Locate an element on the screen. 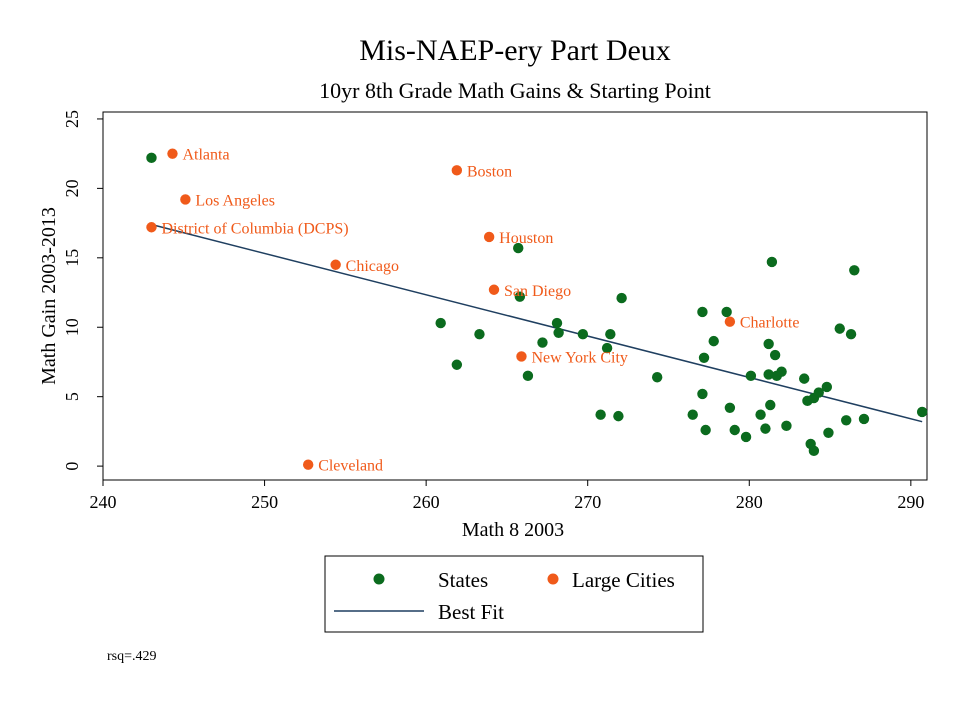 The image size is (960, 720). legend-states-label: States is located at coordinates (463, 580).